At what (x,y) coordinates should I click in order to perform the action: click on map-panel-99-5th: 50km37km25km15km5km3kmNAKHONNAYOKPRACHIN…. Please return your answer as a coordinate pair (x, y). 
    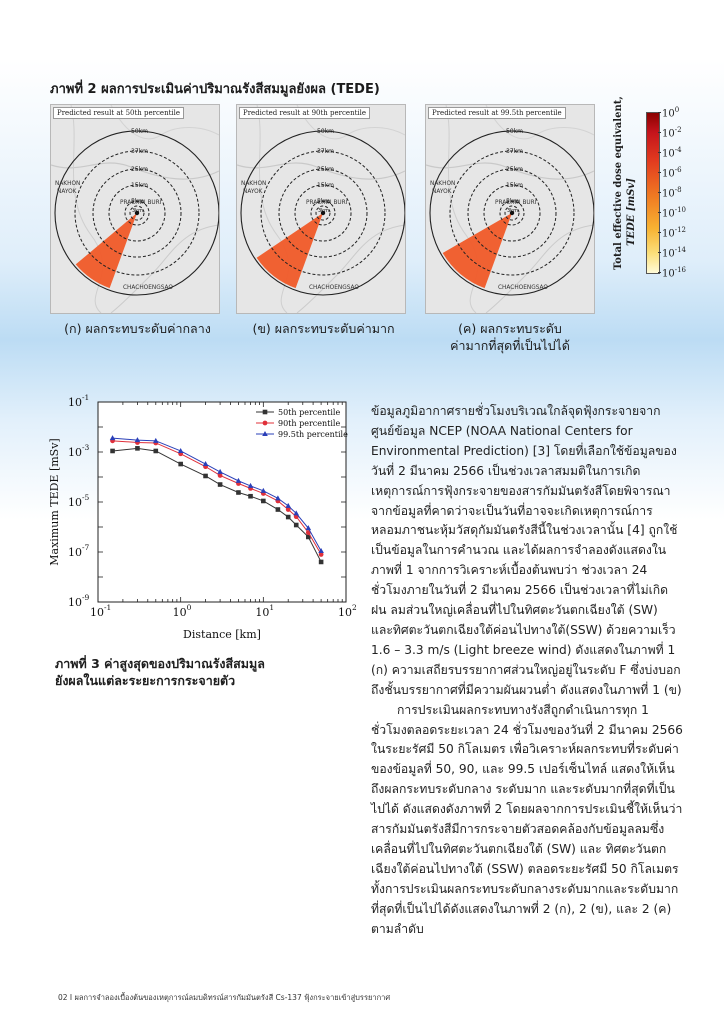
    Looking at the image, I should click on (510, 209).